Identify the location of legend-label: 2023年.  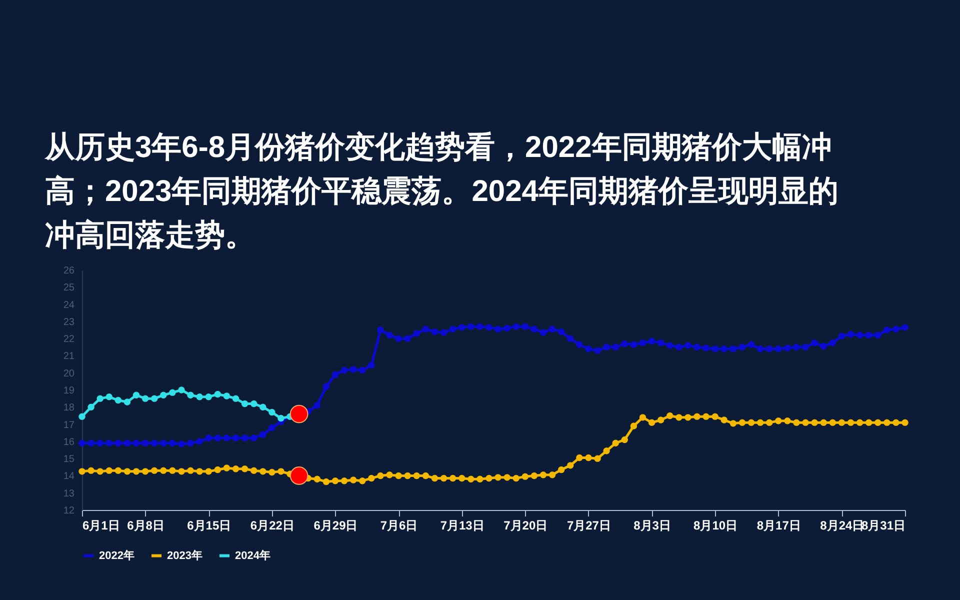
(184, 555).